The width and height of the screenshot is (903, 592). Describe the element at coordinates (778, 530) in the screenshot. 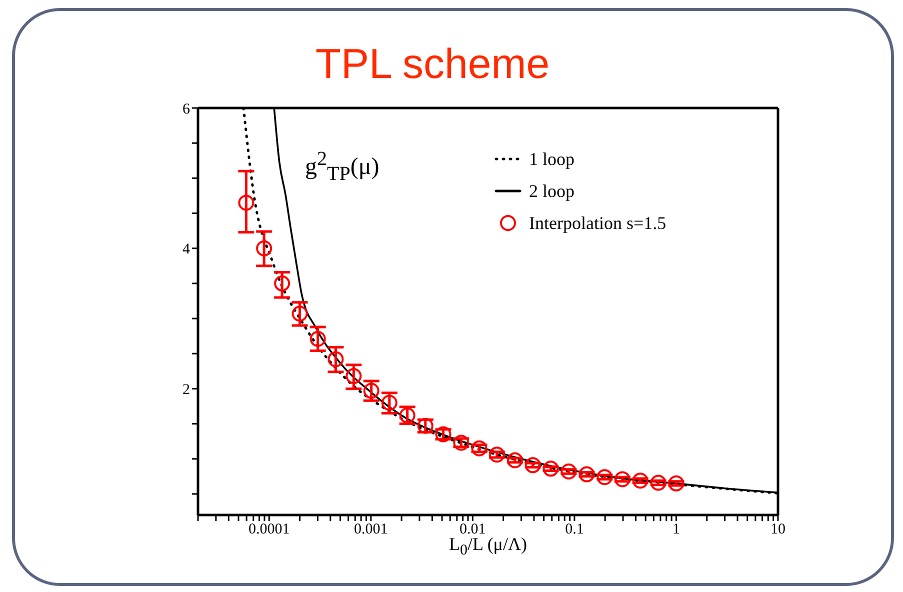

I see `x-tick-label: 10` at that location.